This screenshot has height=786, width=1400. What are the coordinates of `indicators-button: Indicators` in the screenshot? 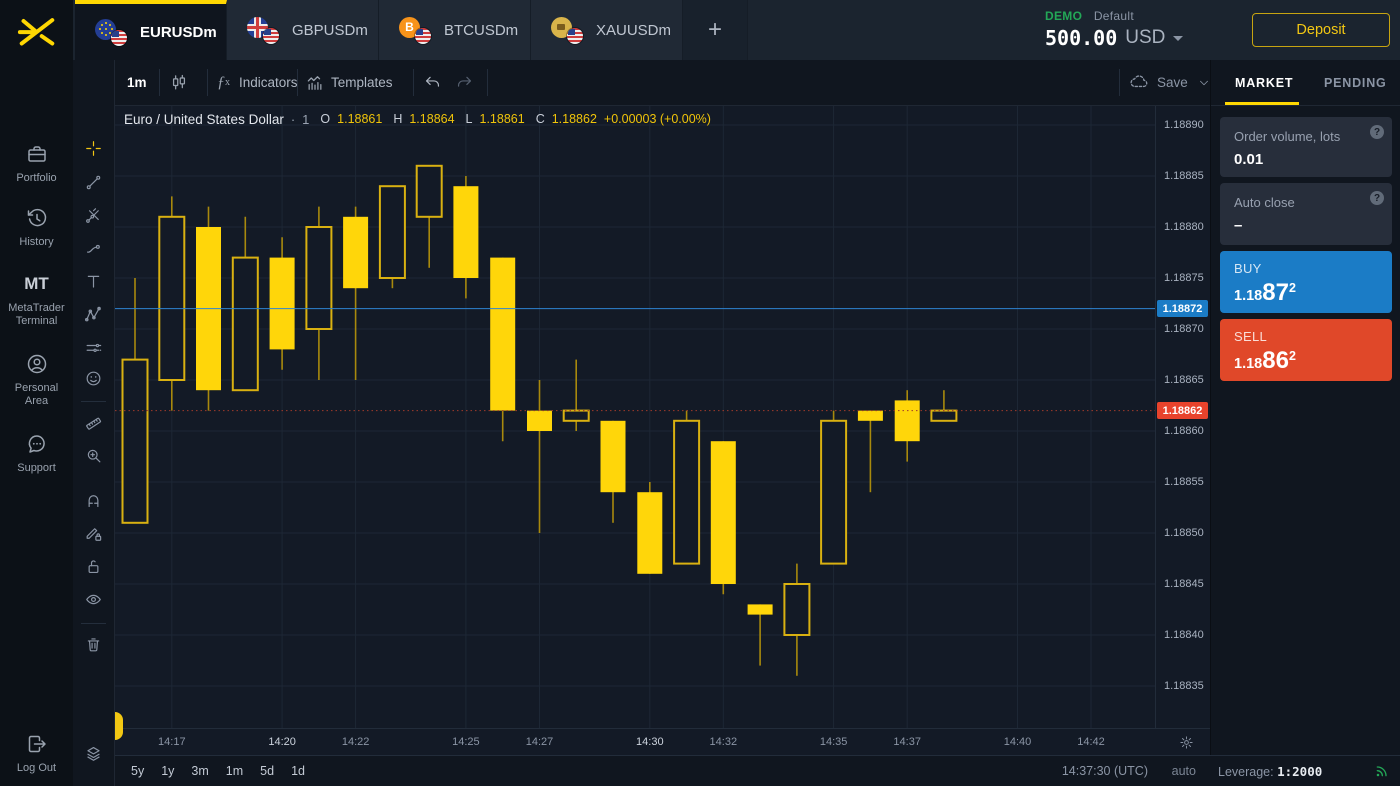 It's located at (268, 82).